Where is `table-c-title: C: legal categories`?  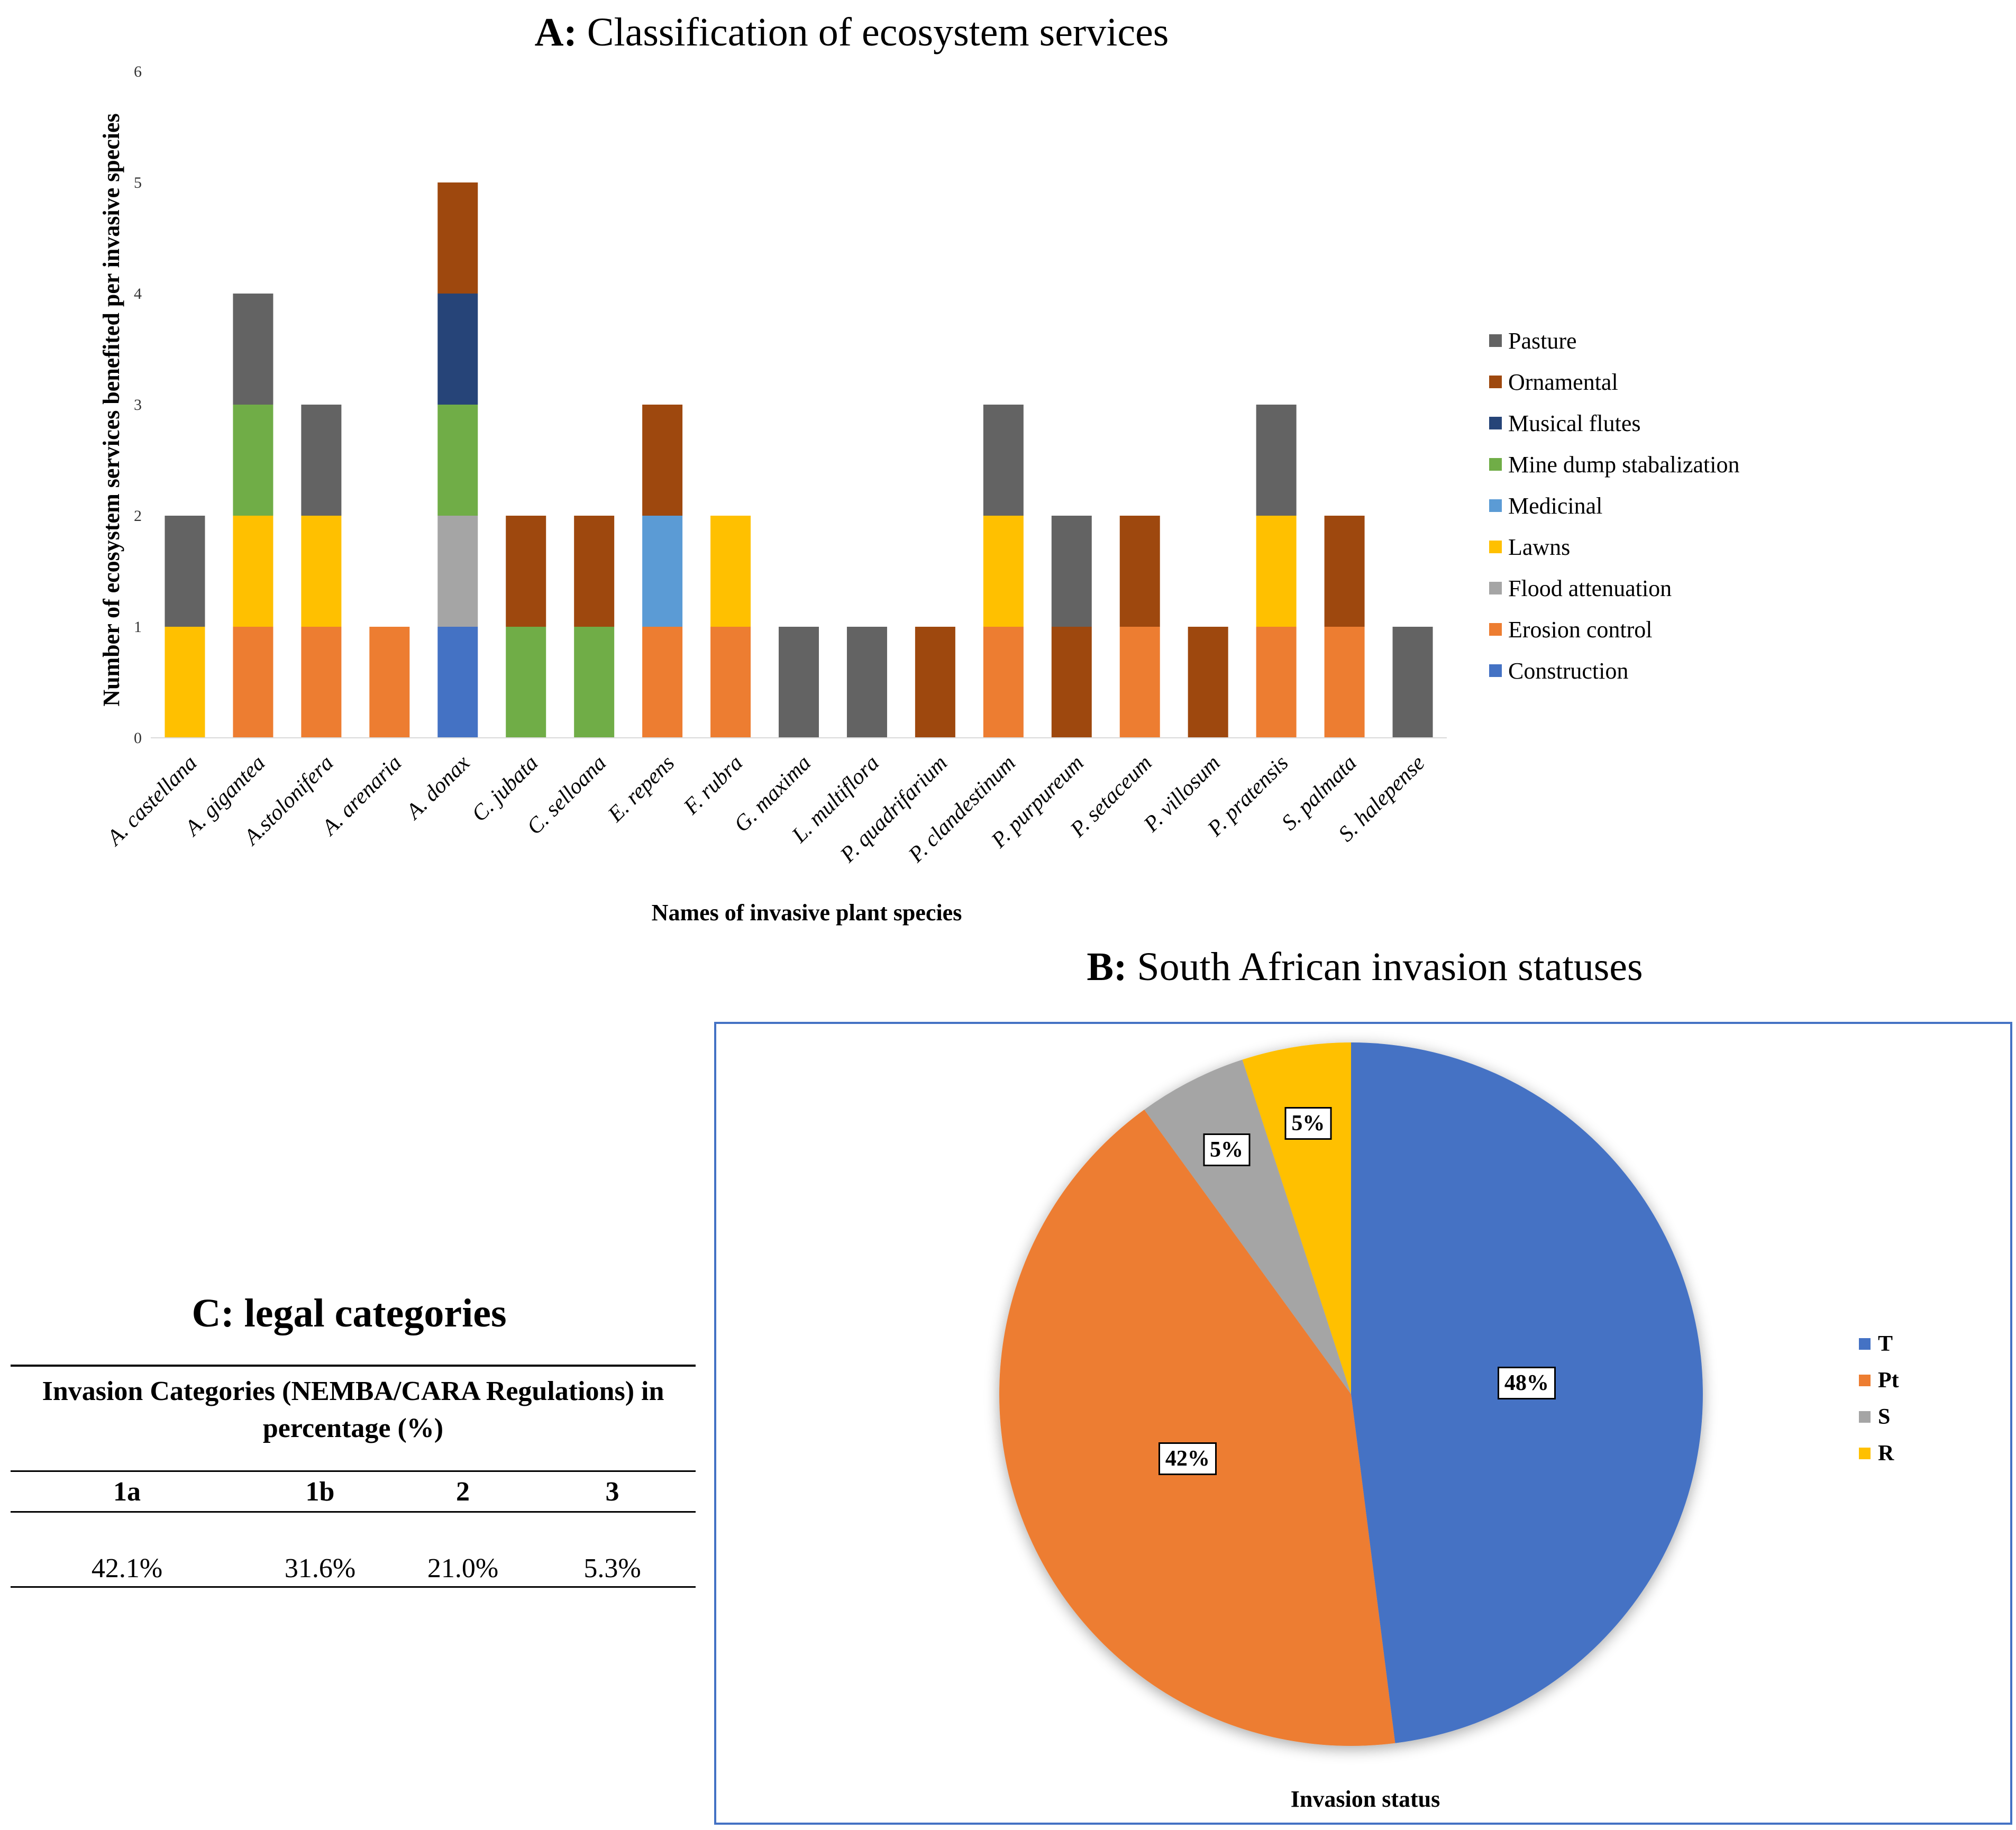 table-c-title: C: legal categories is located at coordinates (349, 1313).